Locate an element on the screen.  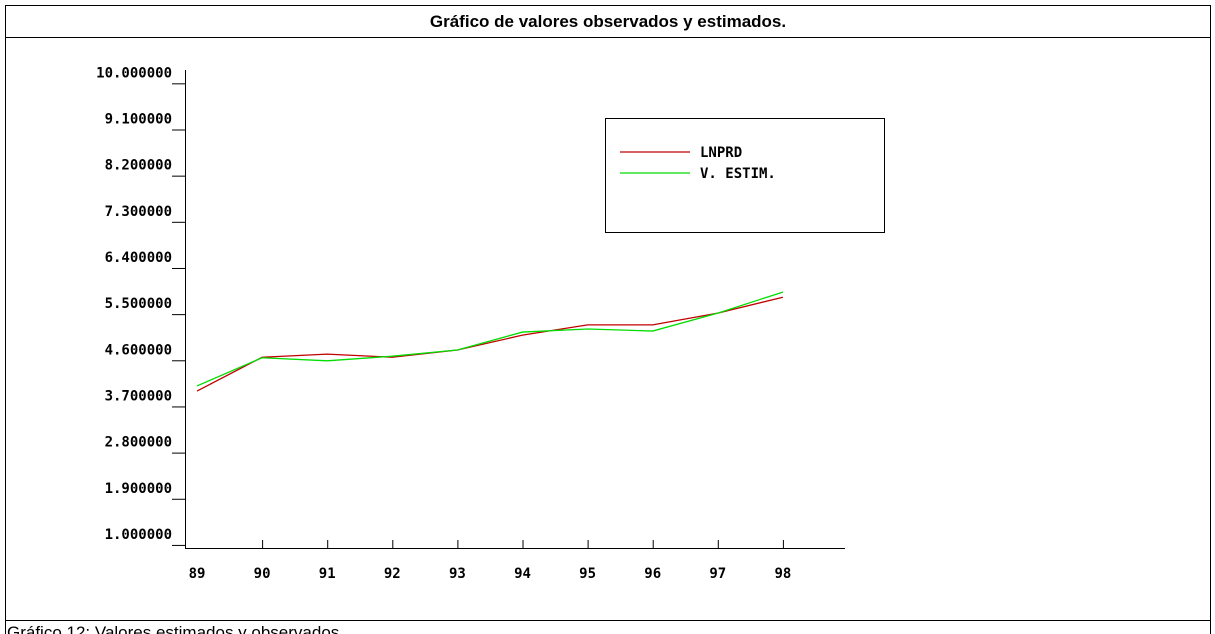
y-tick-label: 2.800000 is located at coordinates (138, 443).